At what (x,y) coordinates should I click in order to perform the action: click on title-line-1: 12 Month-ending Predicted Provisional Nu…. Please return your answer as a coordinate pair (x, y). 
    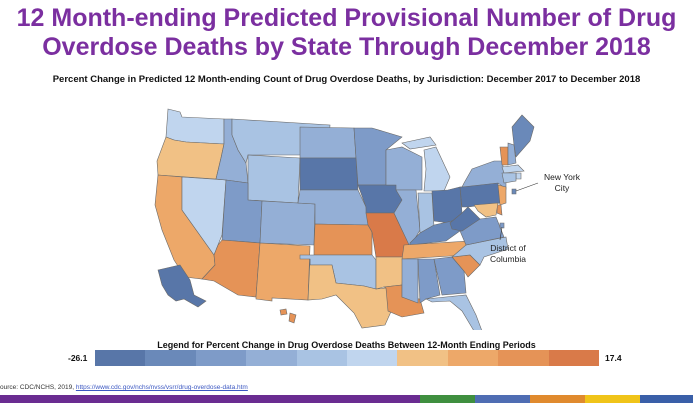
    Looking at the image, I should click on (346, 18).